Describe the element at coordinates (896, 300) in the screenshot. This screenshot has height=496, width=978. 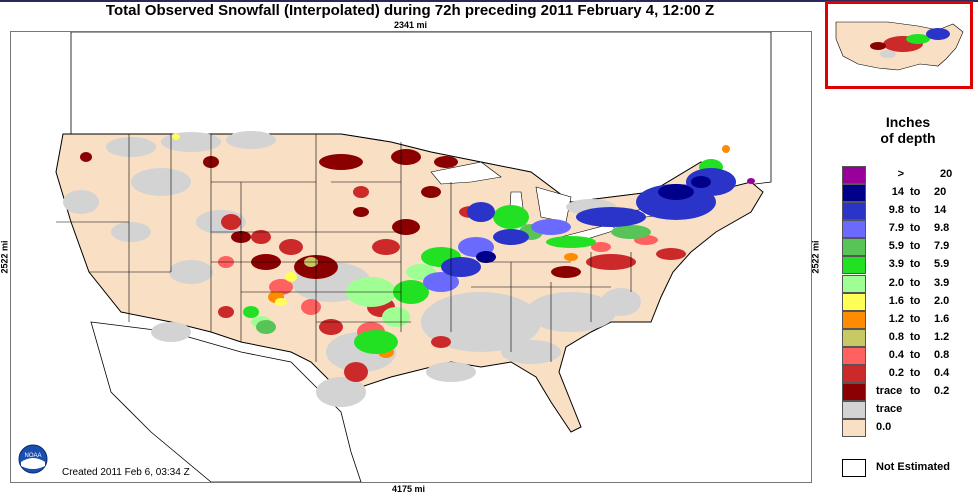
I see `legend-range-low: 1.6` at that location.